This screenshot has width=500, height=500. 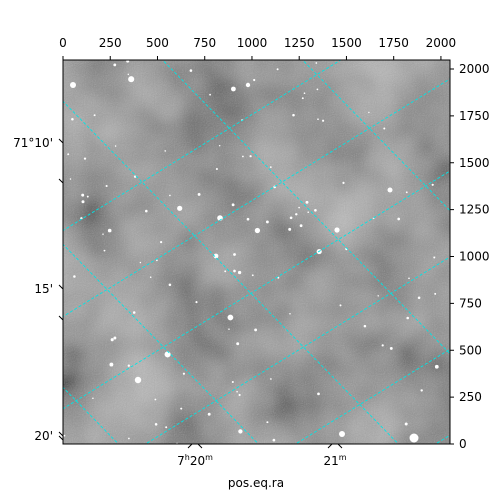 What do you see at coordinates (474, 116) in the screenshot?
I see `right-tick-label: 1750` at bounding box center [474, 116].